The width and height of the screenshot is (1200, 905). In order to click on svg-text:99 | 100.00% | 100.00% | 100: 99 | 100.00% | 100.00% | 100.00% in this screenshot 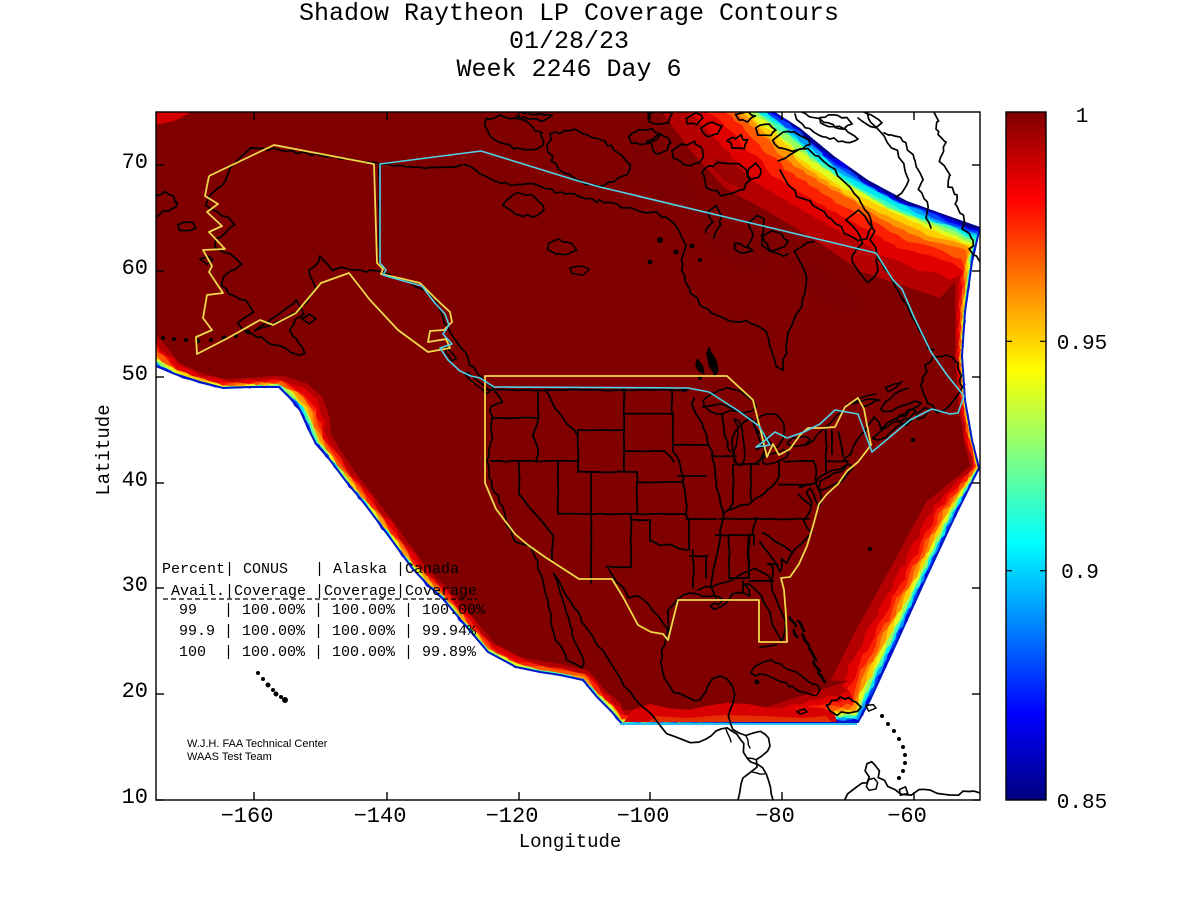, I will do `click(332, 610)`.